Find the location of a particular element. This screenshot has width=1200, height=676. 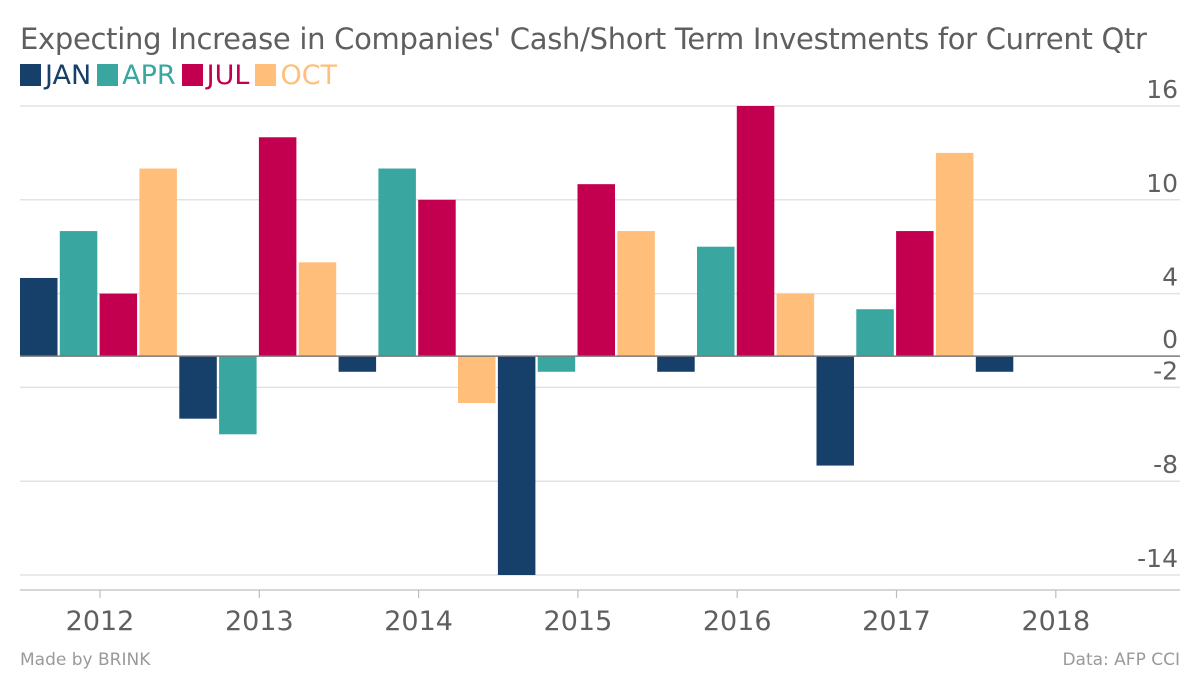

legend-swatch-oct is located at coordinates (266, 75).